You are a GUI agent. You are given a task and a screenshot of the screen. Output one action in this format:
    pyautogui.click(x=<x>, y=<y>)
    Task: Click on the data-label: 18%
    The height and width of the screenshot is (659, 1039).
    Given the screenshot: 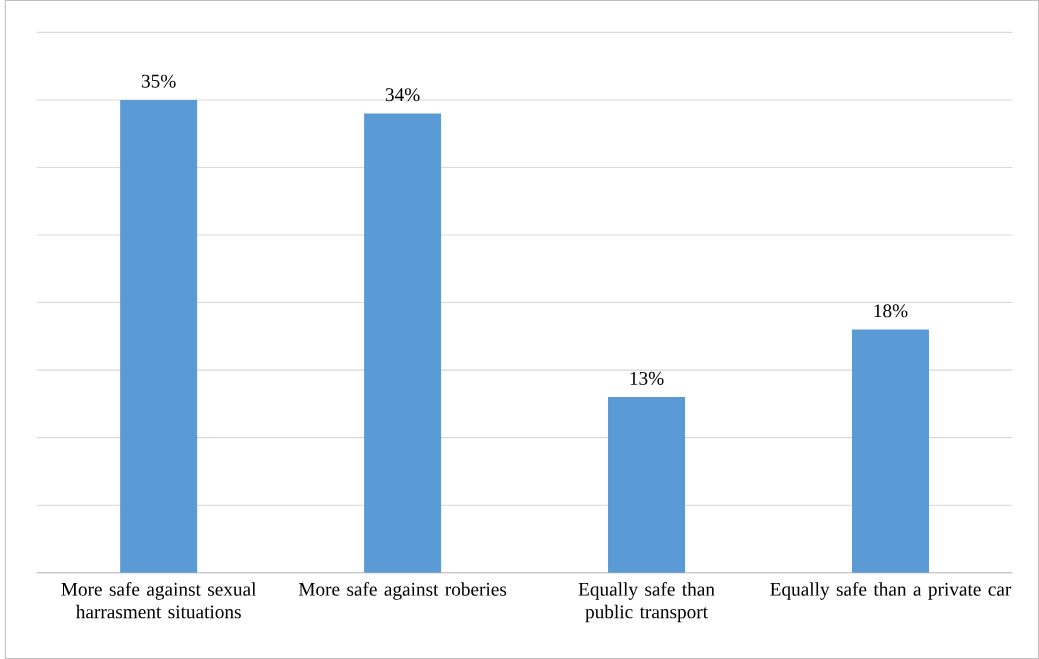 What is the action you would take?
    pyautogui.click(x=891, y=311)
    